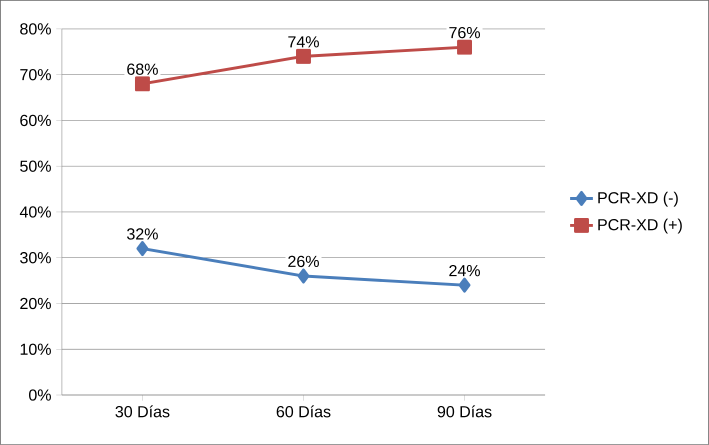  Describe the element at coordinates (35, 120) in the screenshot. I see `y-tick-label: 60%` at that location.